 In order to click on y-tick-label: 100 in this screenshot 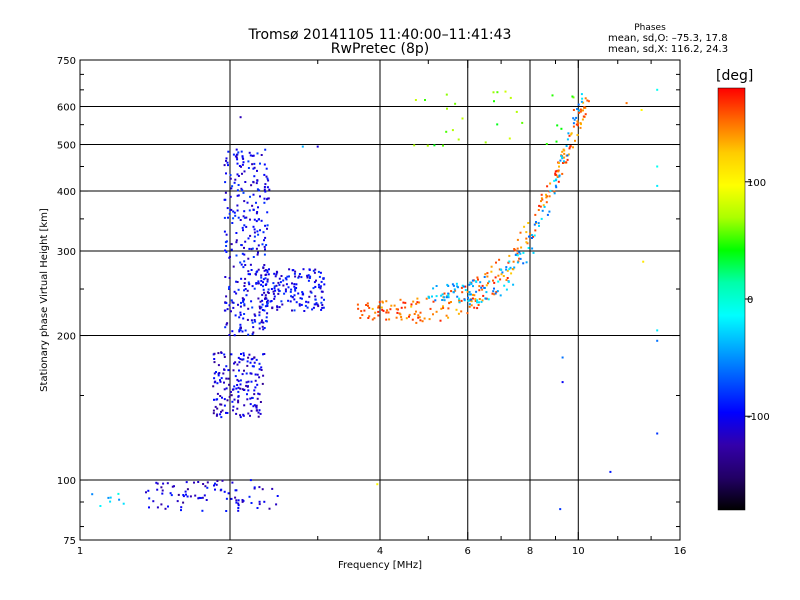, I will do `click(66, 481)`.